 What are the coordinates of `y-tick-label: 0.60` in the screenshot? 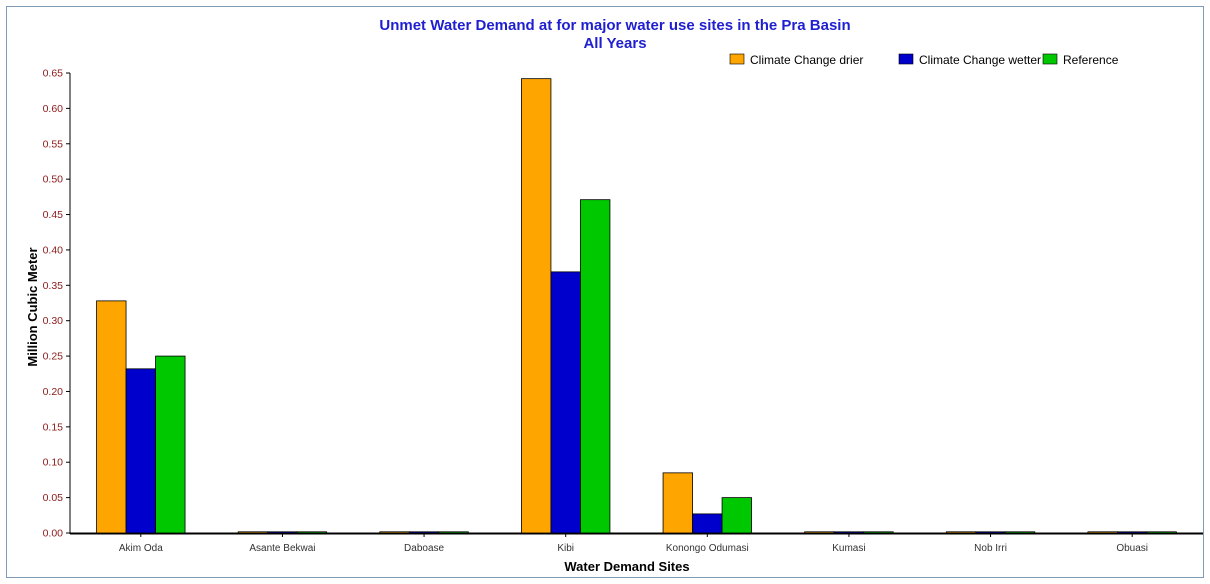 It's located at (53, 109).